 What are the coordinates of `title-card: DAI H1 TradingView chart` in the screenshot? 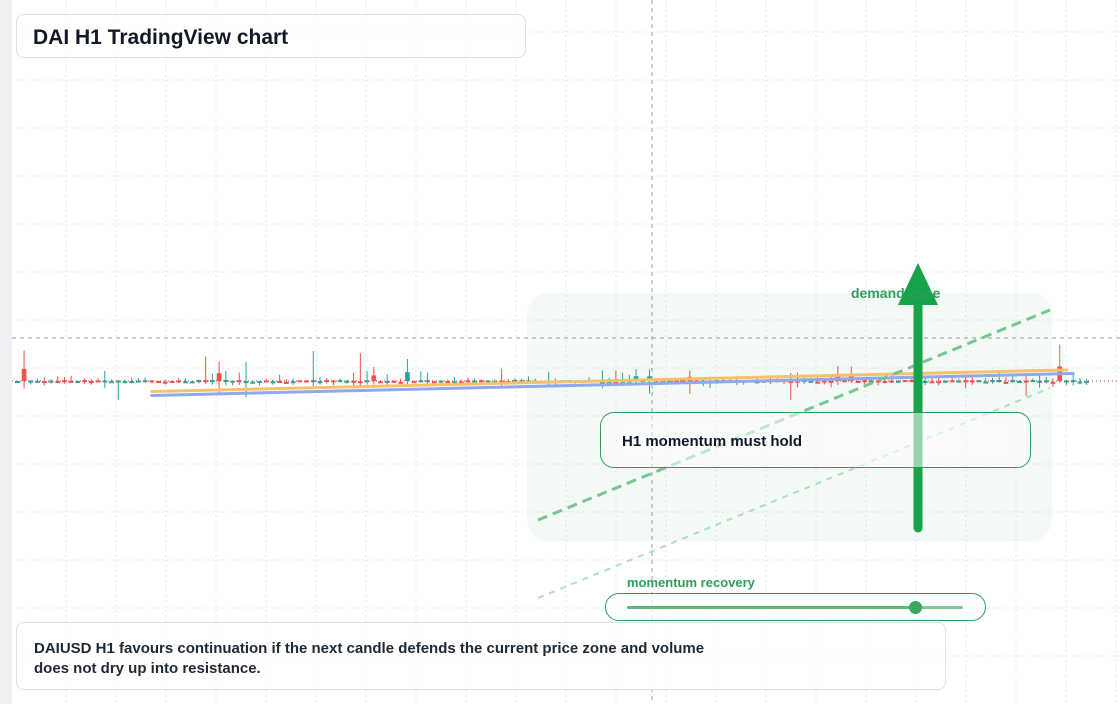 It's located at (271, 36).